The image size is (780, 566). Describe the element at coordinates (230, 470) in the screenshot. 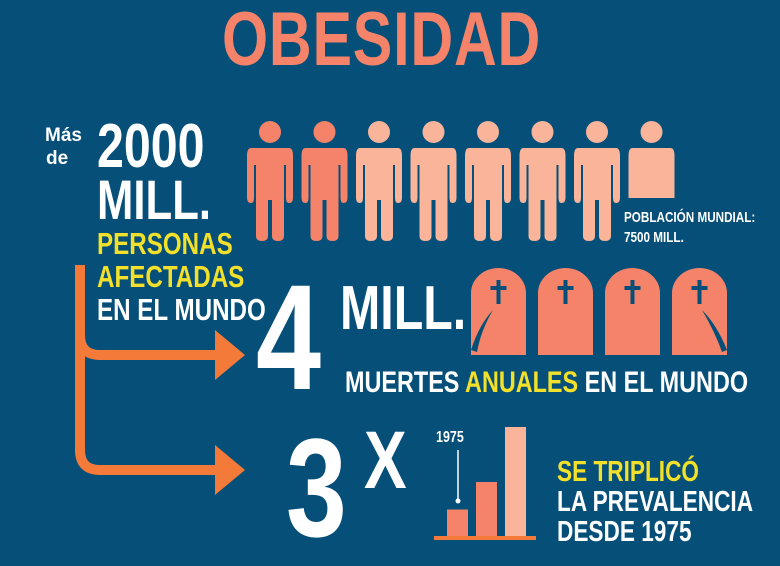

I see `arrow-head-prevalence` at that location.